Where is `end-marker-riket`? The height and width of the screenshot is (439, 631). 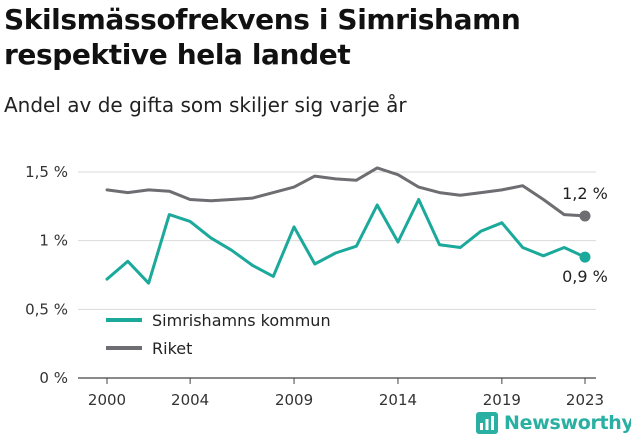
end-marker-riket is located at coordinates (585, 216).